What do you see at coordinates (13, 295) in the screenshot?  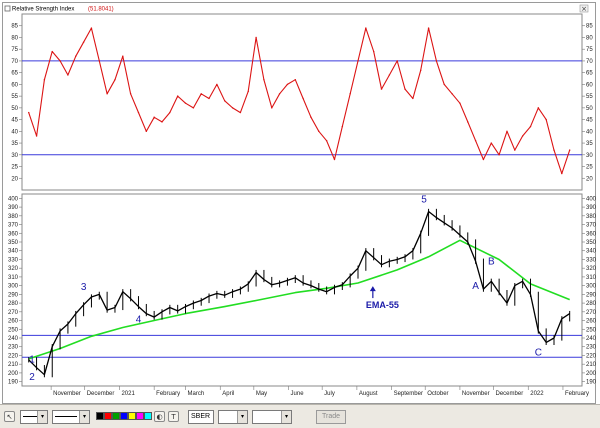 I see `price-left-tick-label: 290` at bounding box center [13, 295].